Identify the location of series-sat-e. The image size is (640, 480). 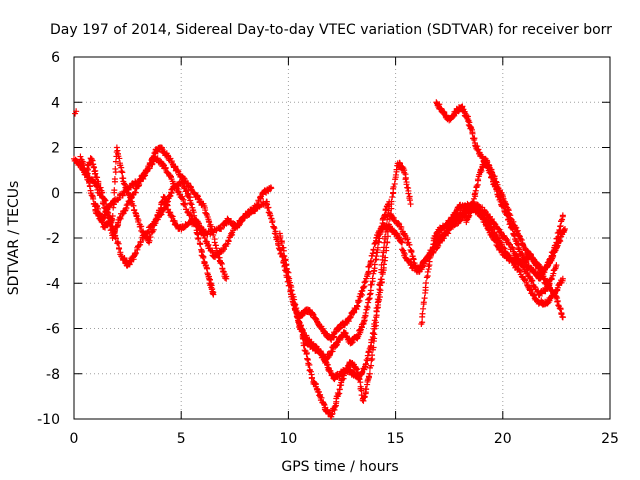
(334, 272).